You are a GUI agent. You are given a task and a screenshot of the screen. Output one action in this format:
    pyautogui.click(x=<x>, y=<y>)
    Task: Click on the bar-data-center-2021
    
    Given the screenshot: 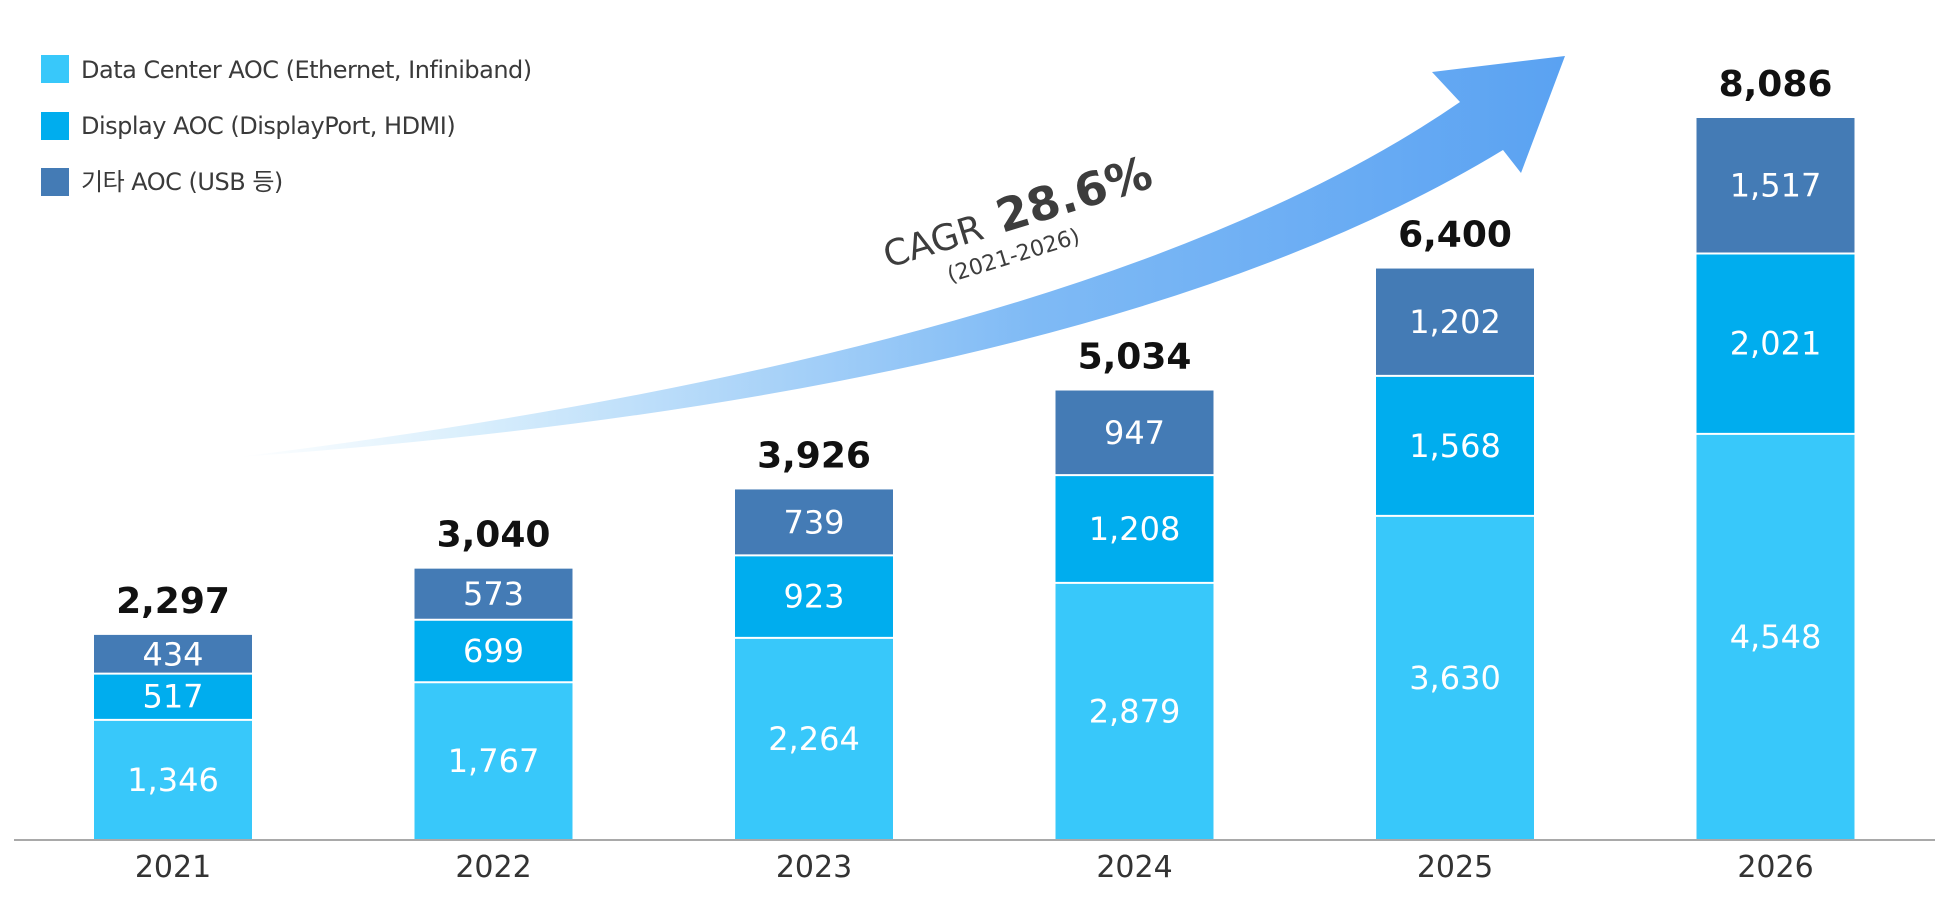 What is the action you would take?
    pyautogui.click(x=173, y=779)
    